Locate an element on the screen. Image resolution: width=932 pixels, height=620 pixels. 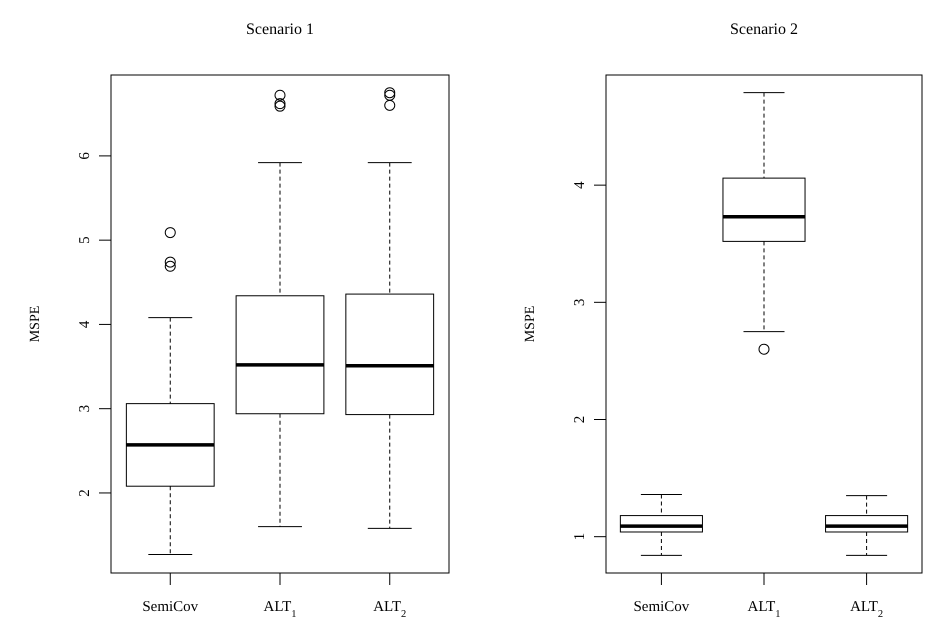
chart-title: Scenario 2 is located at coordinates (764, 29).